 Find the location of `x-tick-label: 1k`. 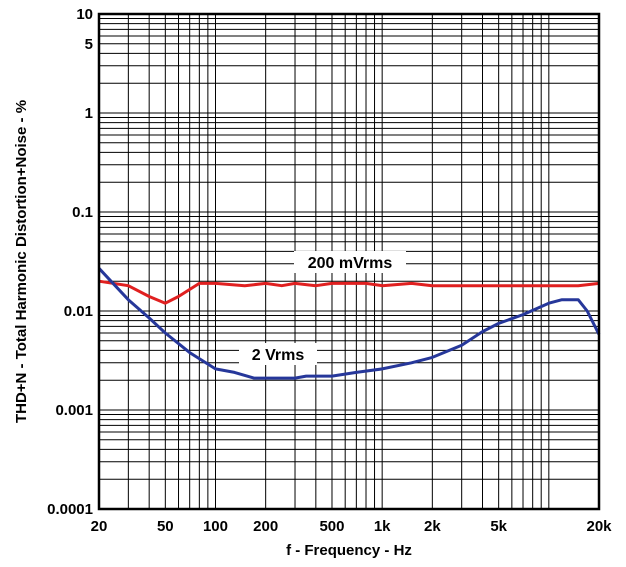

x-tick-label: 1k is located at coordinates (382, 526).